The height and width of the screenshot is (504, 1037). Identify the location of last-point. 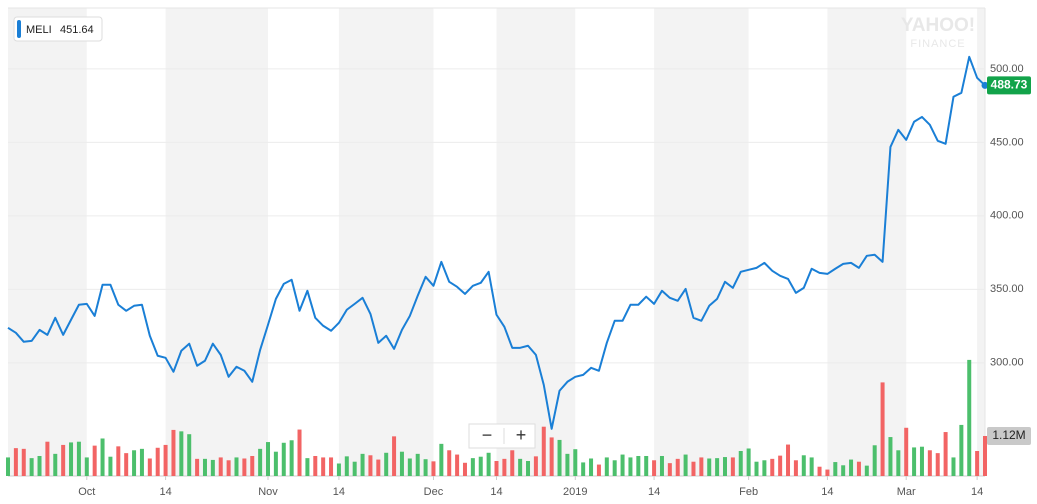
(985, 85).